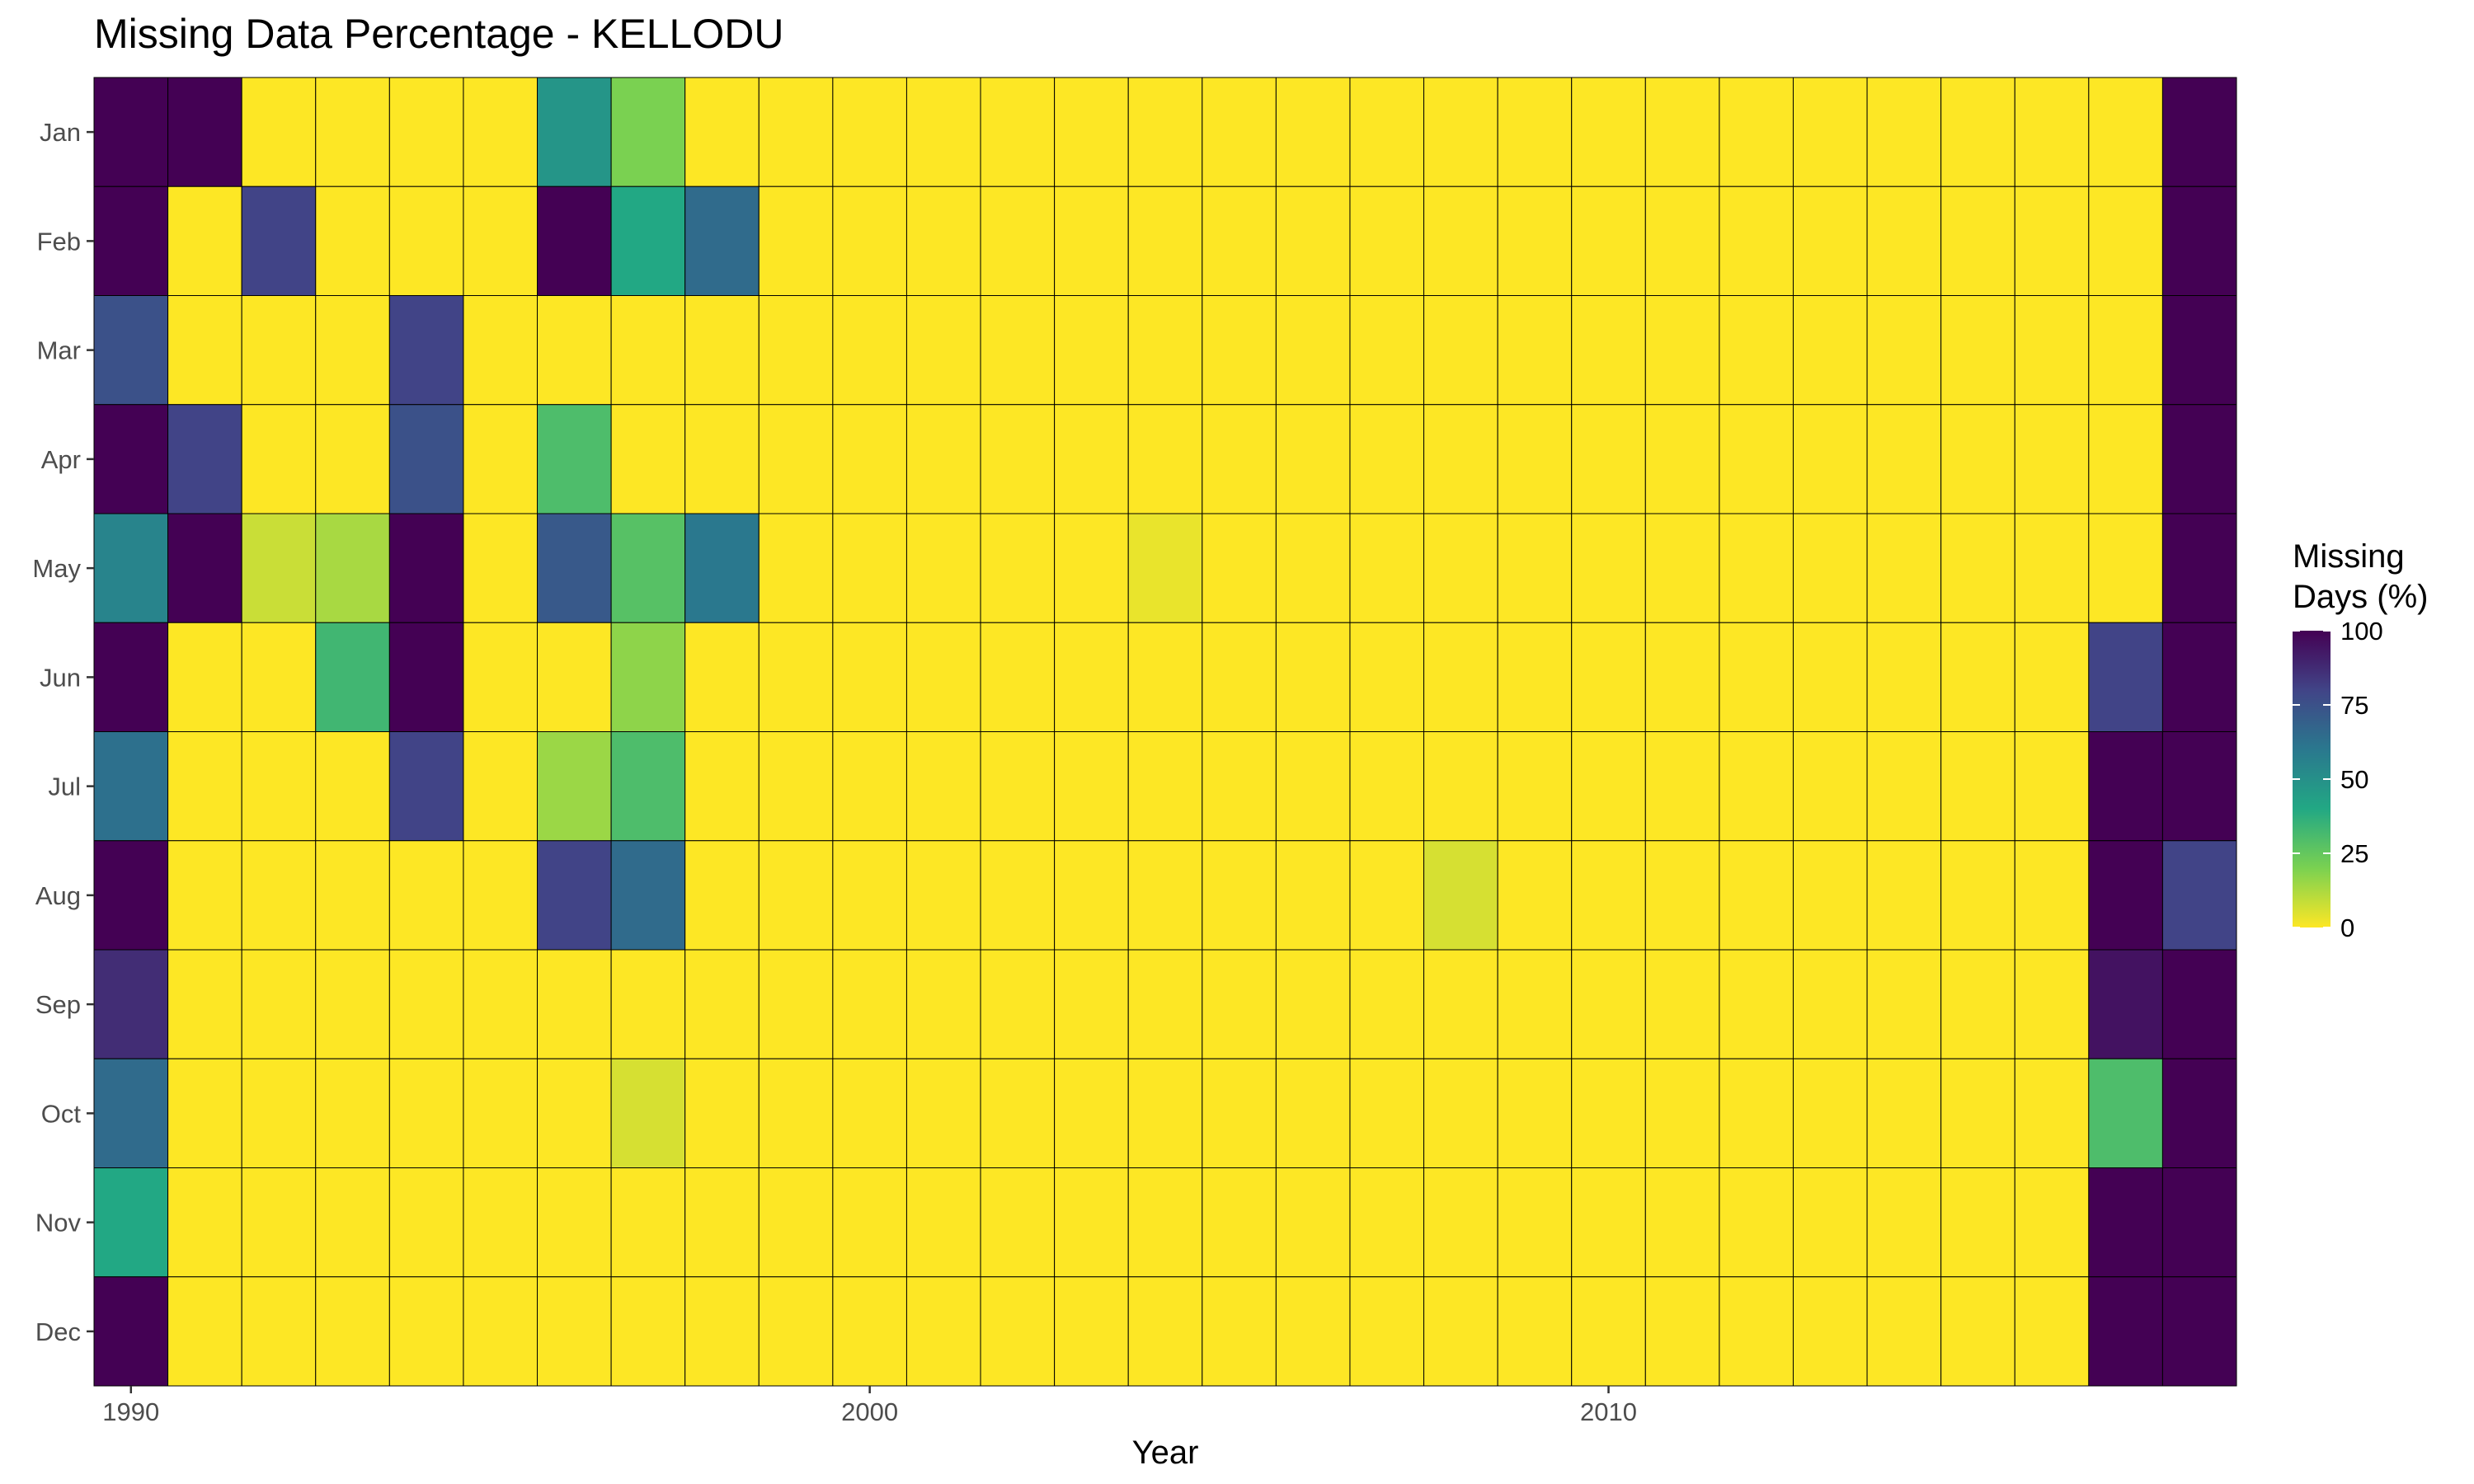  I want to click on heatmap-cell-jul-2014, so click(1904, 786).